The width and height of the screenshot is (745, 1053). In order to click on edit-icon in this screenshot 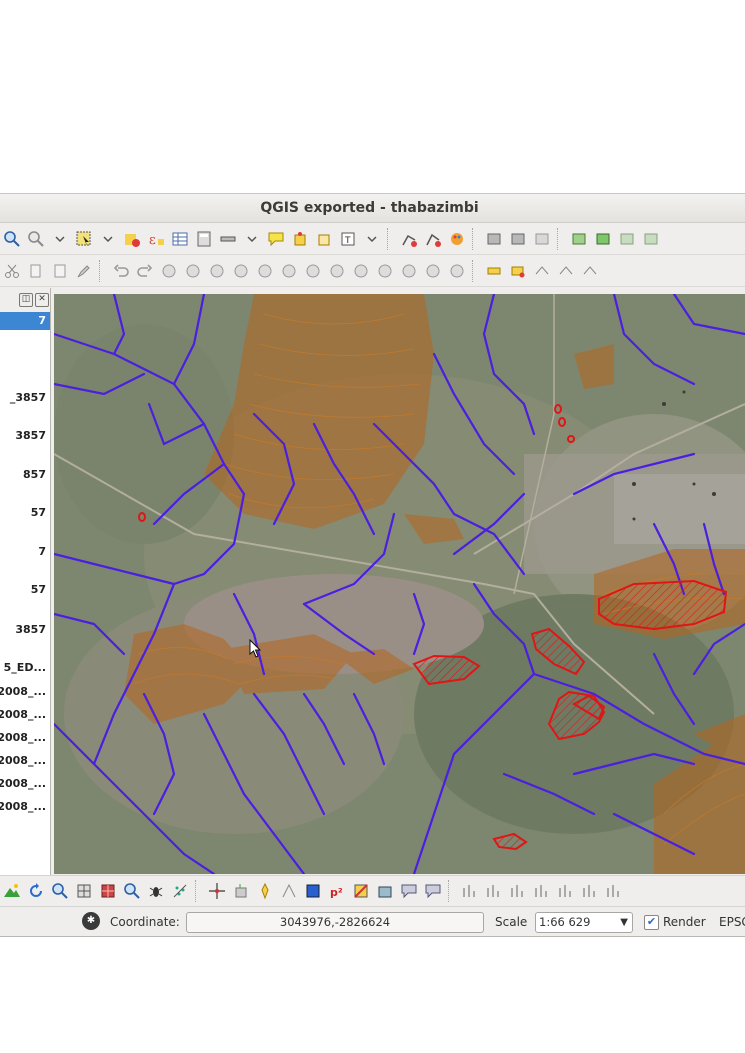, I will do `click(84, 271)`.